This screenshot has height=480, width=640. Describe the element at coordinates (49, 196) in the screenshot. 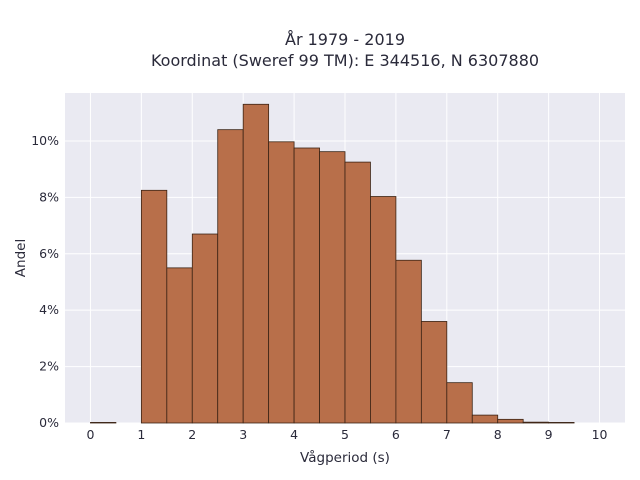

I see `y-tick-label: 8%` at that location.